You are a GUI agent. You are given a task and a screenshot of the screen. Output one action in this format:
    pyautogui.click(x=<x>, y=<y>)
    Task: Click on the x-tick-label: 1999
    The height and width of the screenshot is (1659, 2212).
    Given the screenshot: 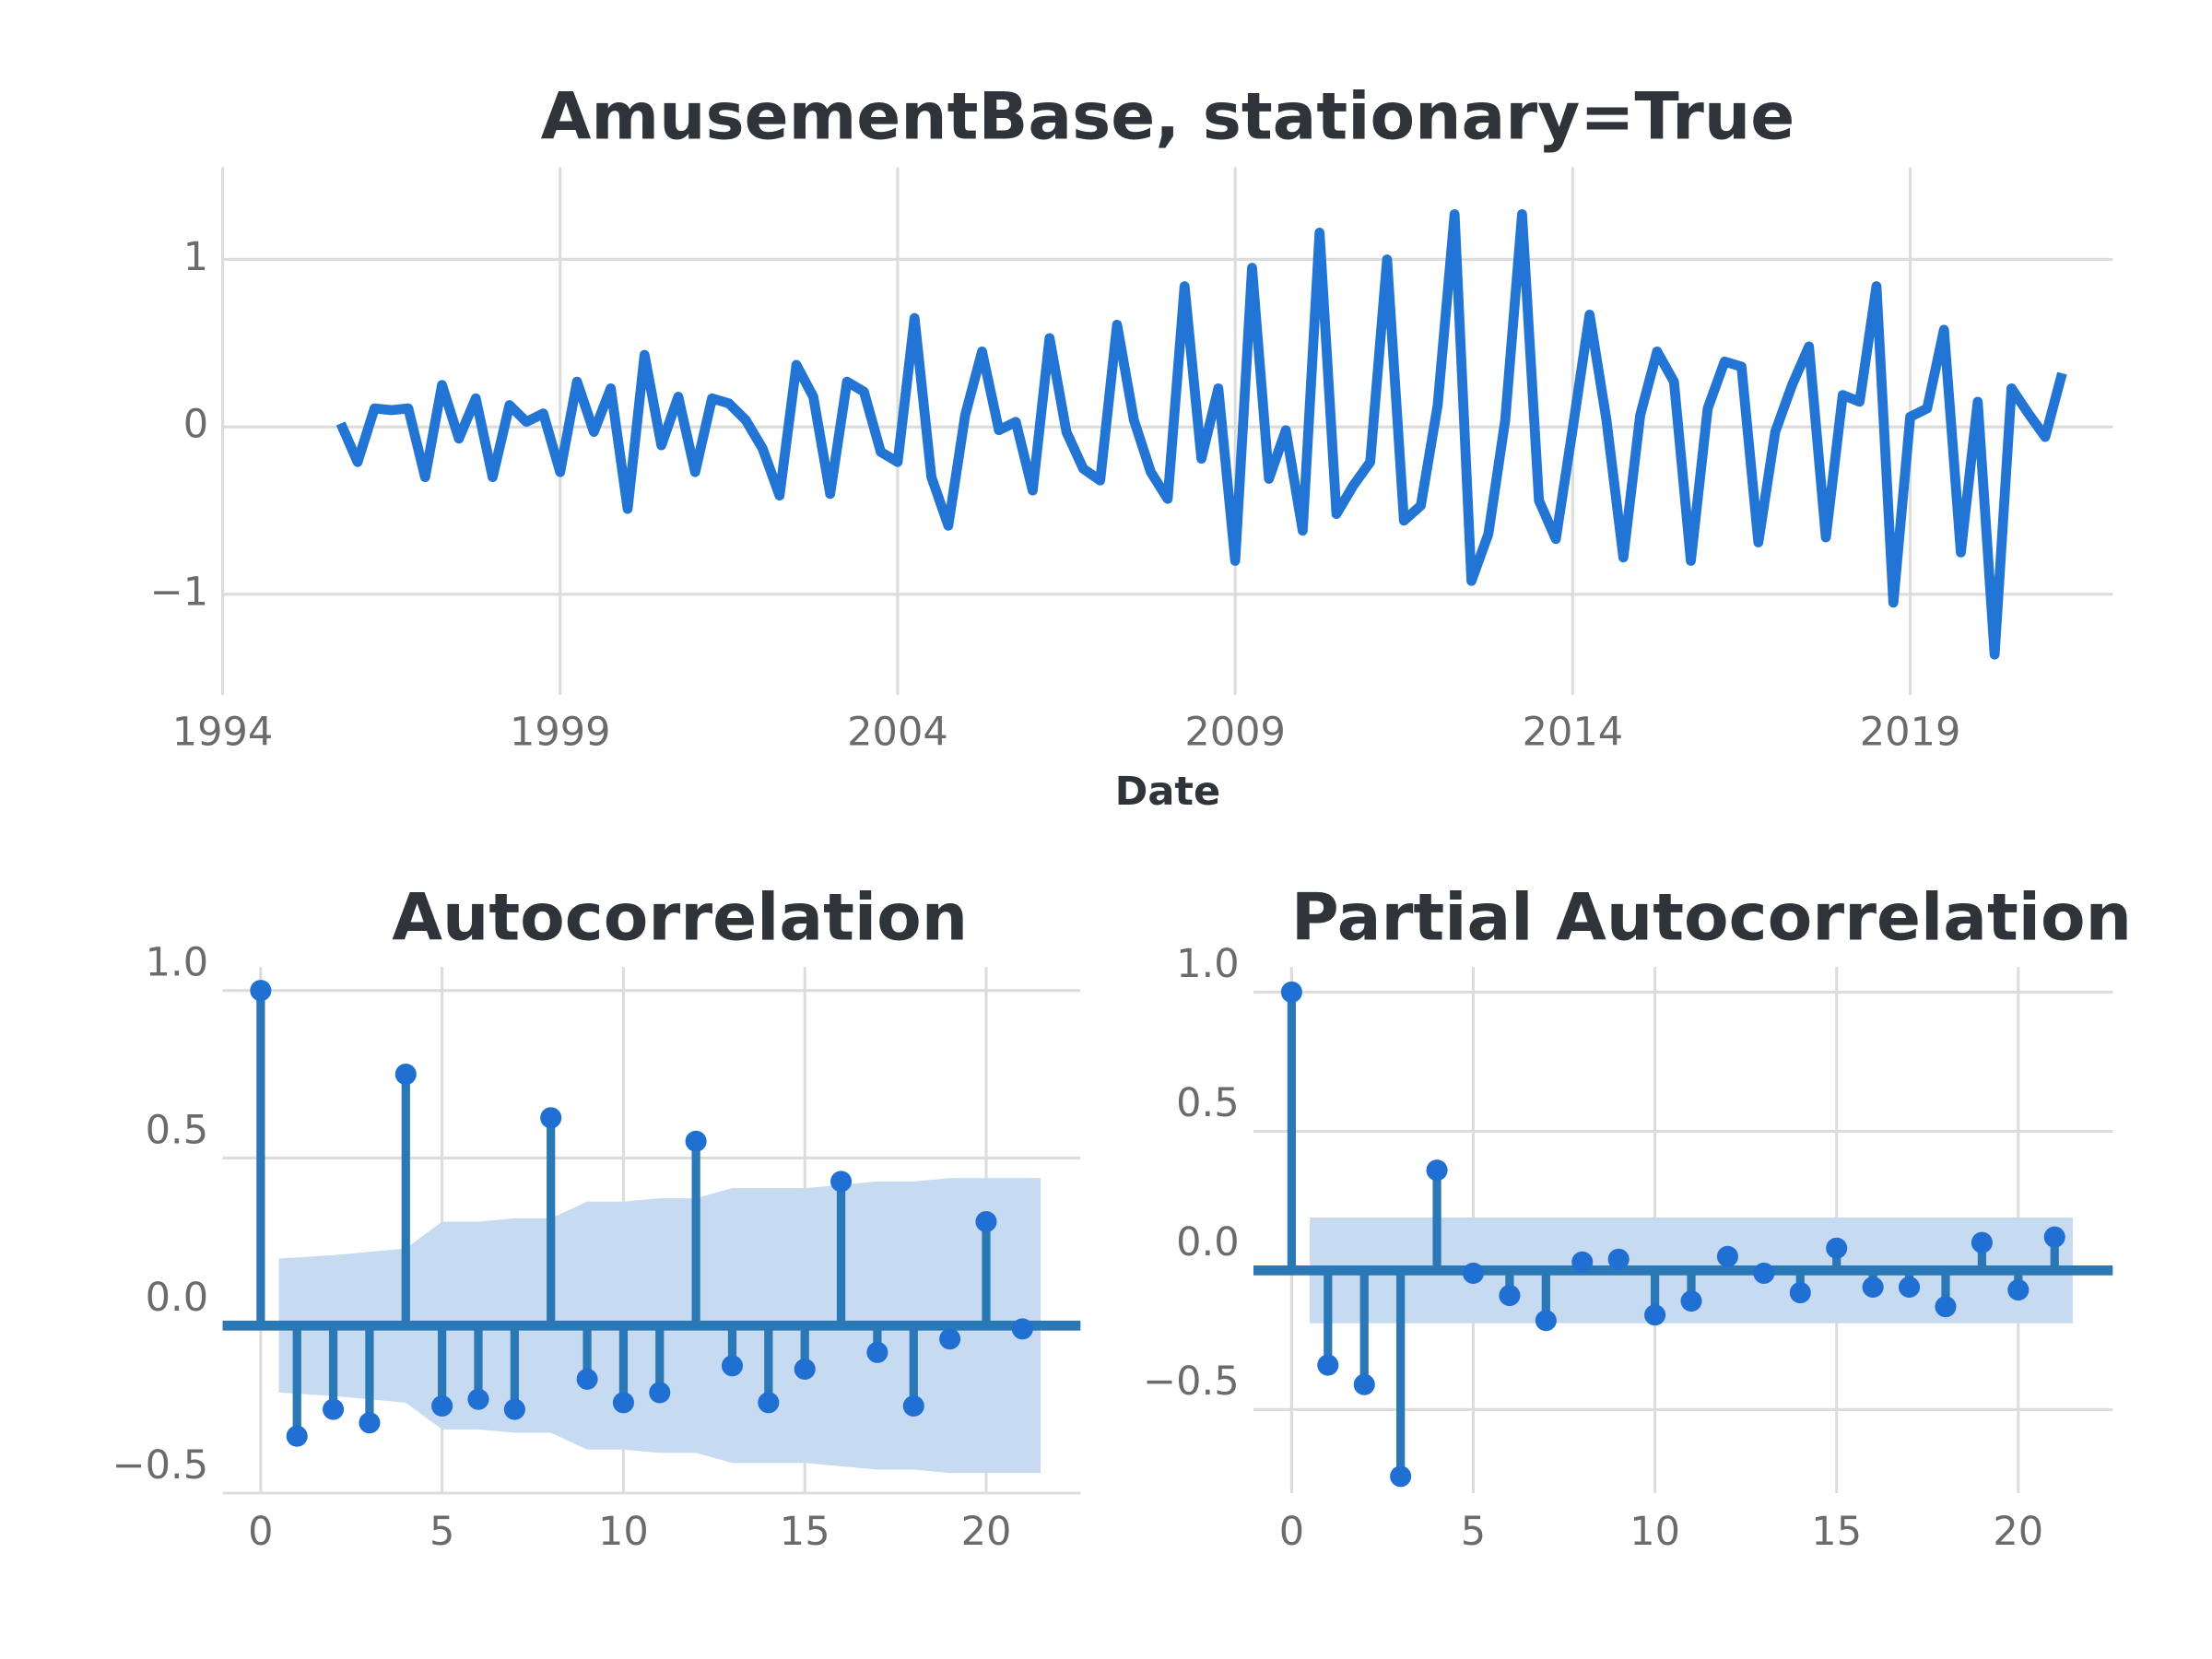 What is the action you would take?
    pyautogui.click(x=560, y=732)
    